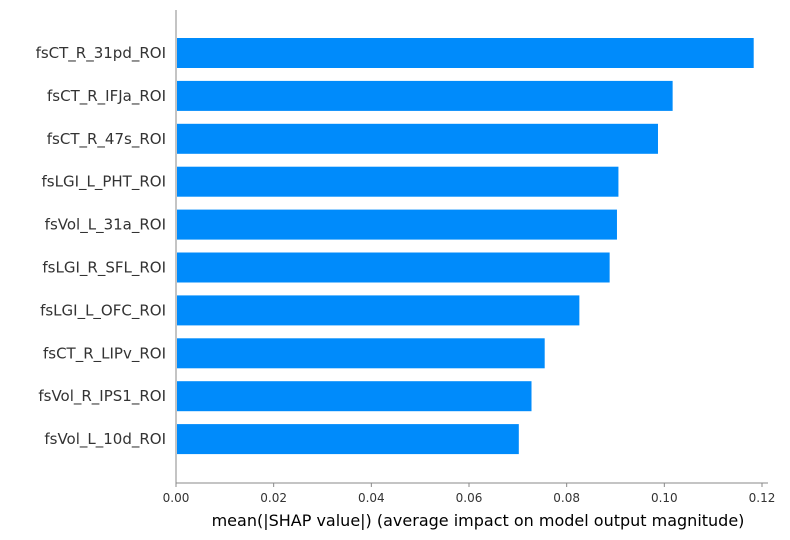 This screenshot has height=540, width=790. Describe the element at coordinates (101, 53) in the screenshot. I see `y-tick-label: fsCT_R_31pd_ROI` at that location.